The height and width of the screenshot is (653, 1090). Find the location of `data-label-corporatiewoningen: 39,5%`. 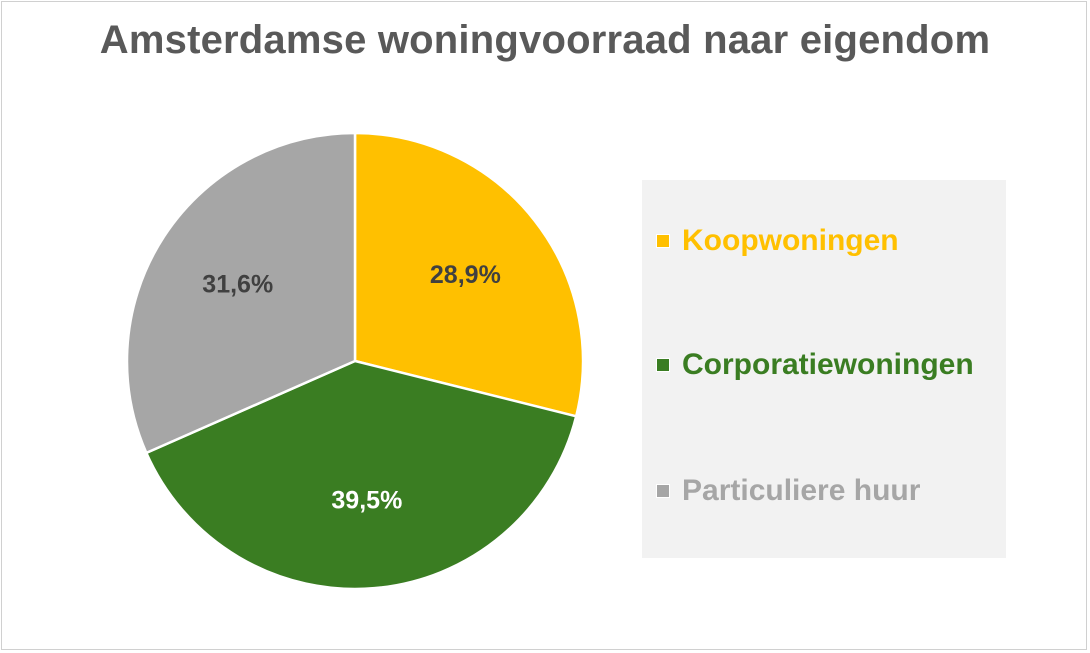

data-label-corporatiewoningen: 39,5% is located at coordinates (366, 500).